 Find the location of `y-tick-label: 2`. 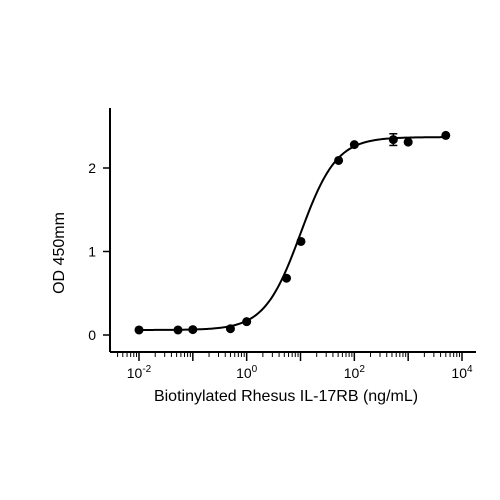

y-tick-label: 2 is located at coordinates (92, 168).